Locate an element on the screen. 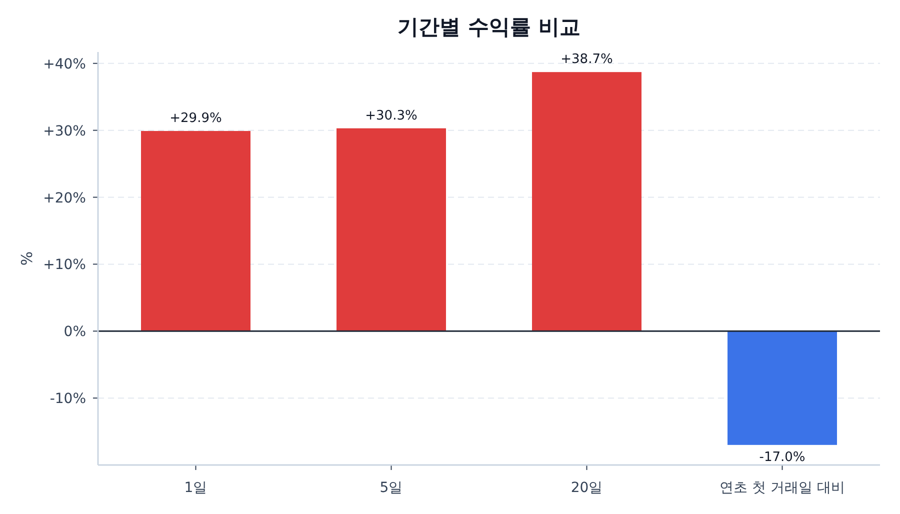 The width and height of the screenshot is (900, 514). title: 기간별 수익률 비교 is located at coordinates (489, 27).